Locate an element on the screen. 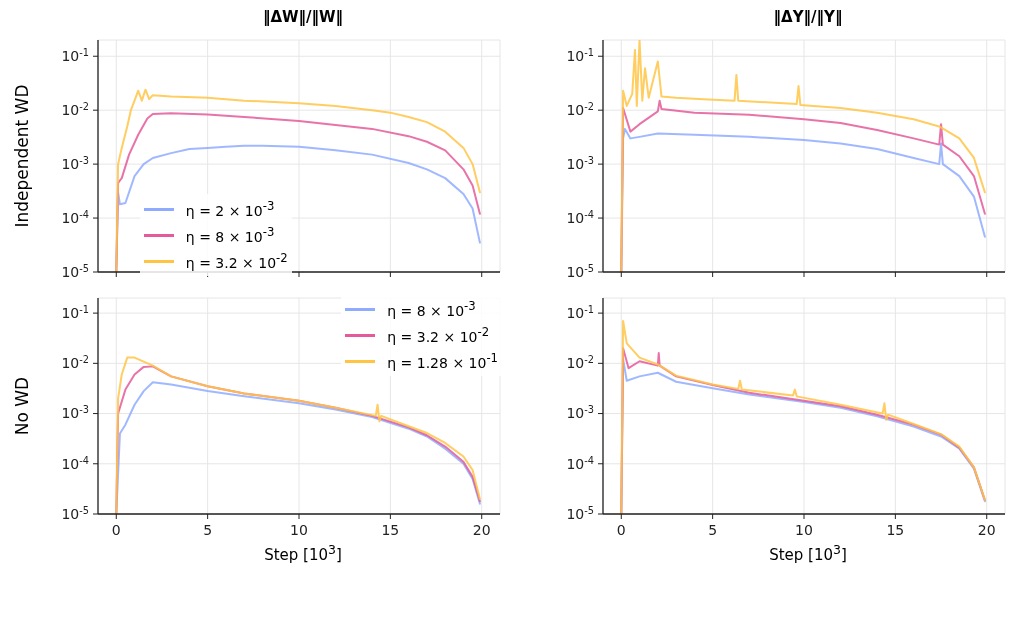  line-series is located at coordinates (803, 156).